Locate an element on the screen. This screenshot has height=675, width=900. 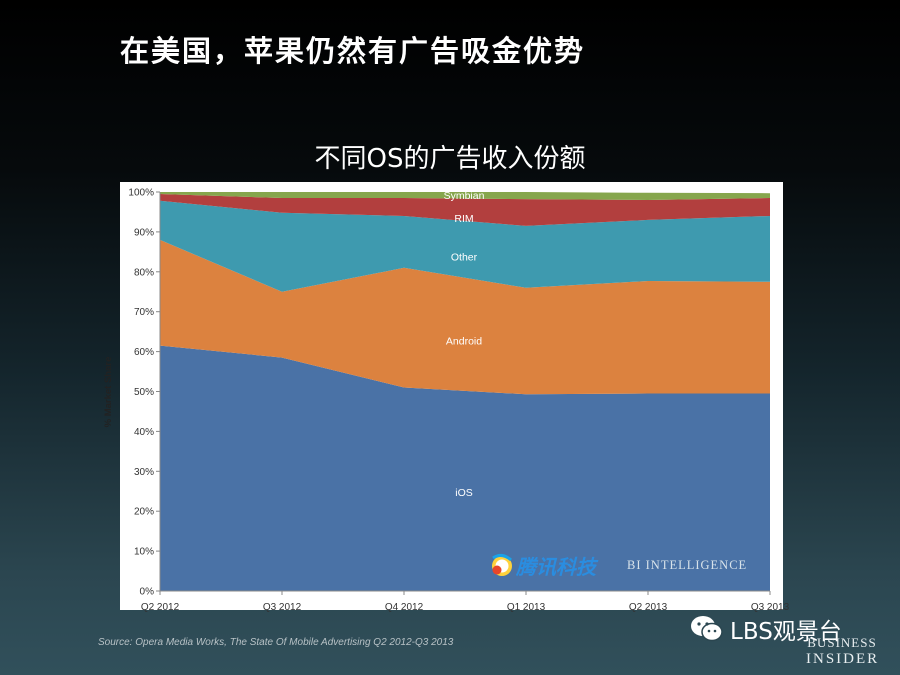
area-symbian is located at coordinates (465, 196).